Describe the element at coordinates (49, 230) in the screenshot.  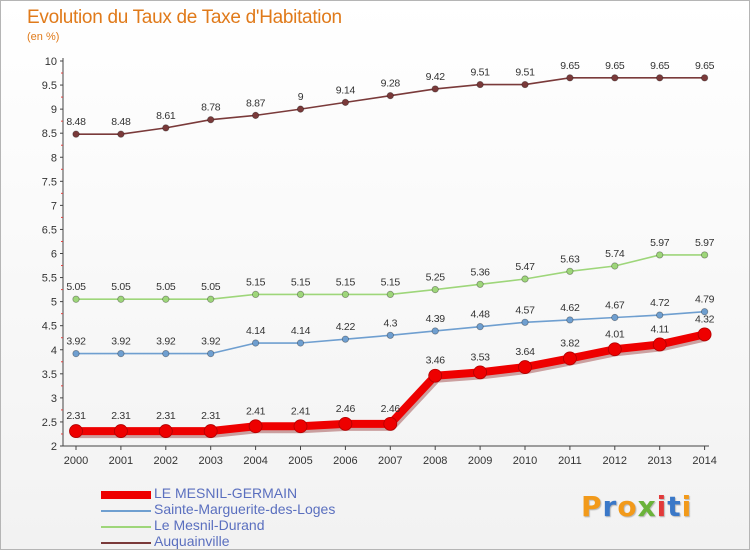
I see `y-tick-label: 6.5` at that location.